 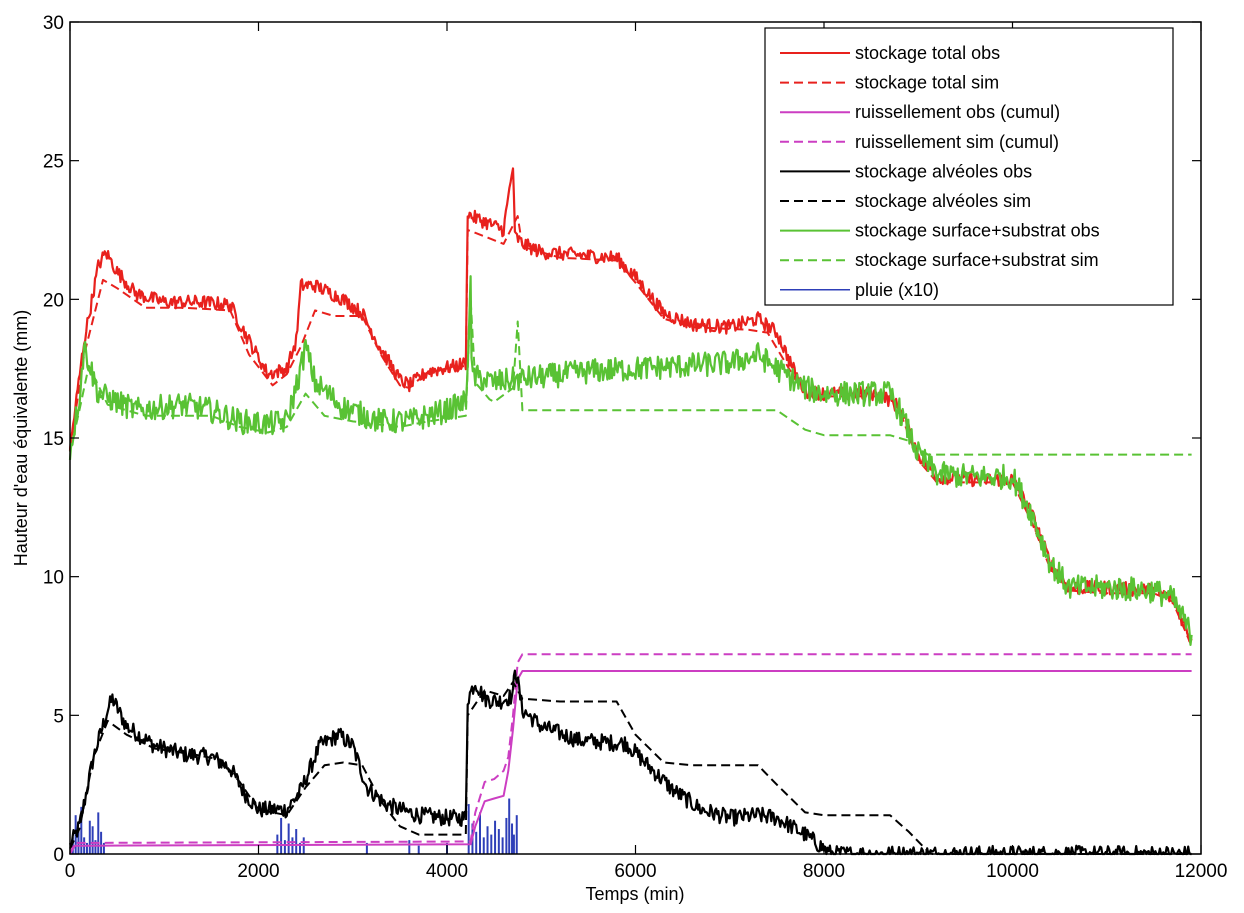 I want to click on legend-label-pluie-x10: pluie (x10), so click(x=897, y=290).